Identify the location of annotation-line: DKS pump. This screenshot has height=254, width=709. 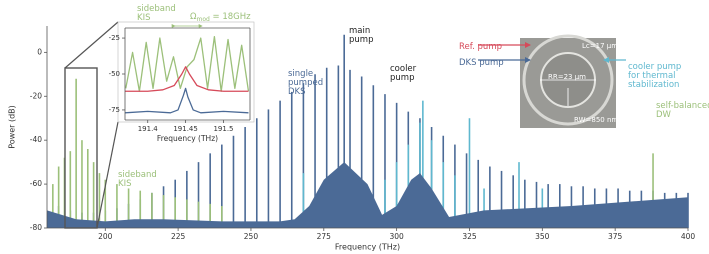
(481, 63).